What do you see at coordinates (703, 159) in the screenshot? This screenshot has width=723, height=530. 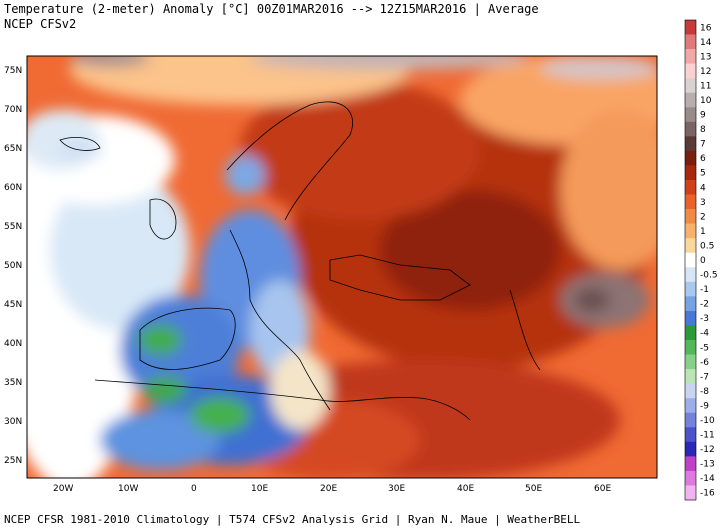 I see `colorbar-tick-label: 6` at bounding box center [703, 159].